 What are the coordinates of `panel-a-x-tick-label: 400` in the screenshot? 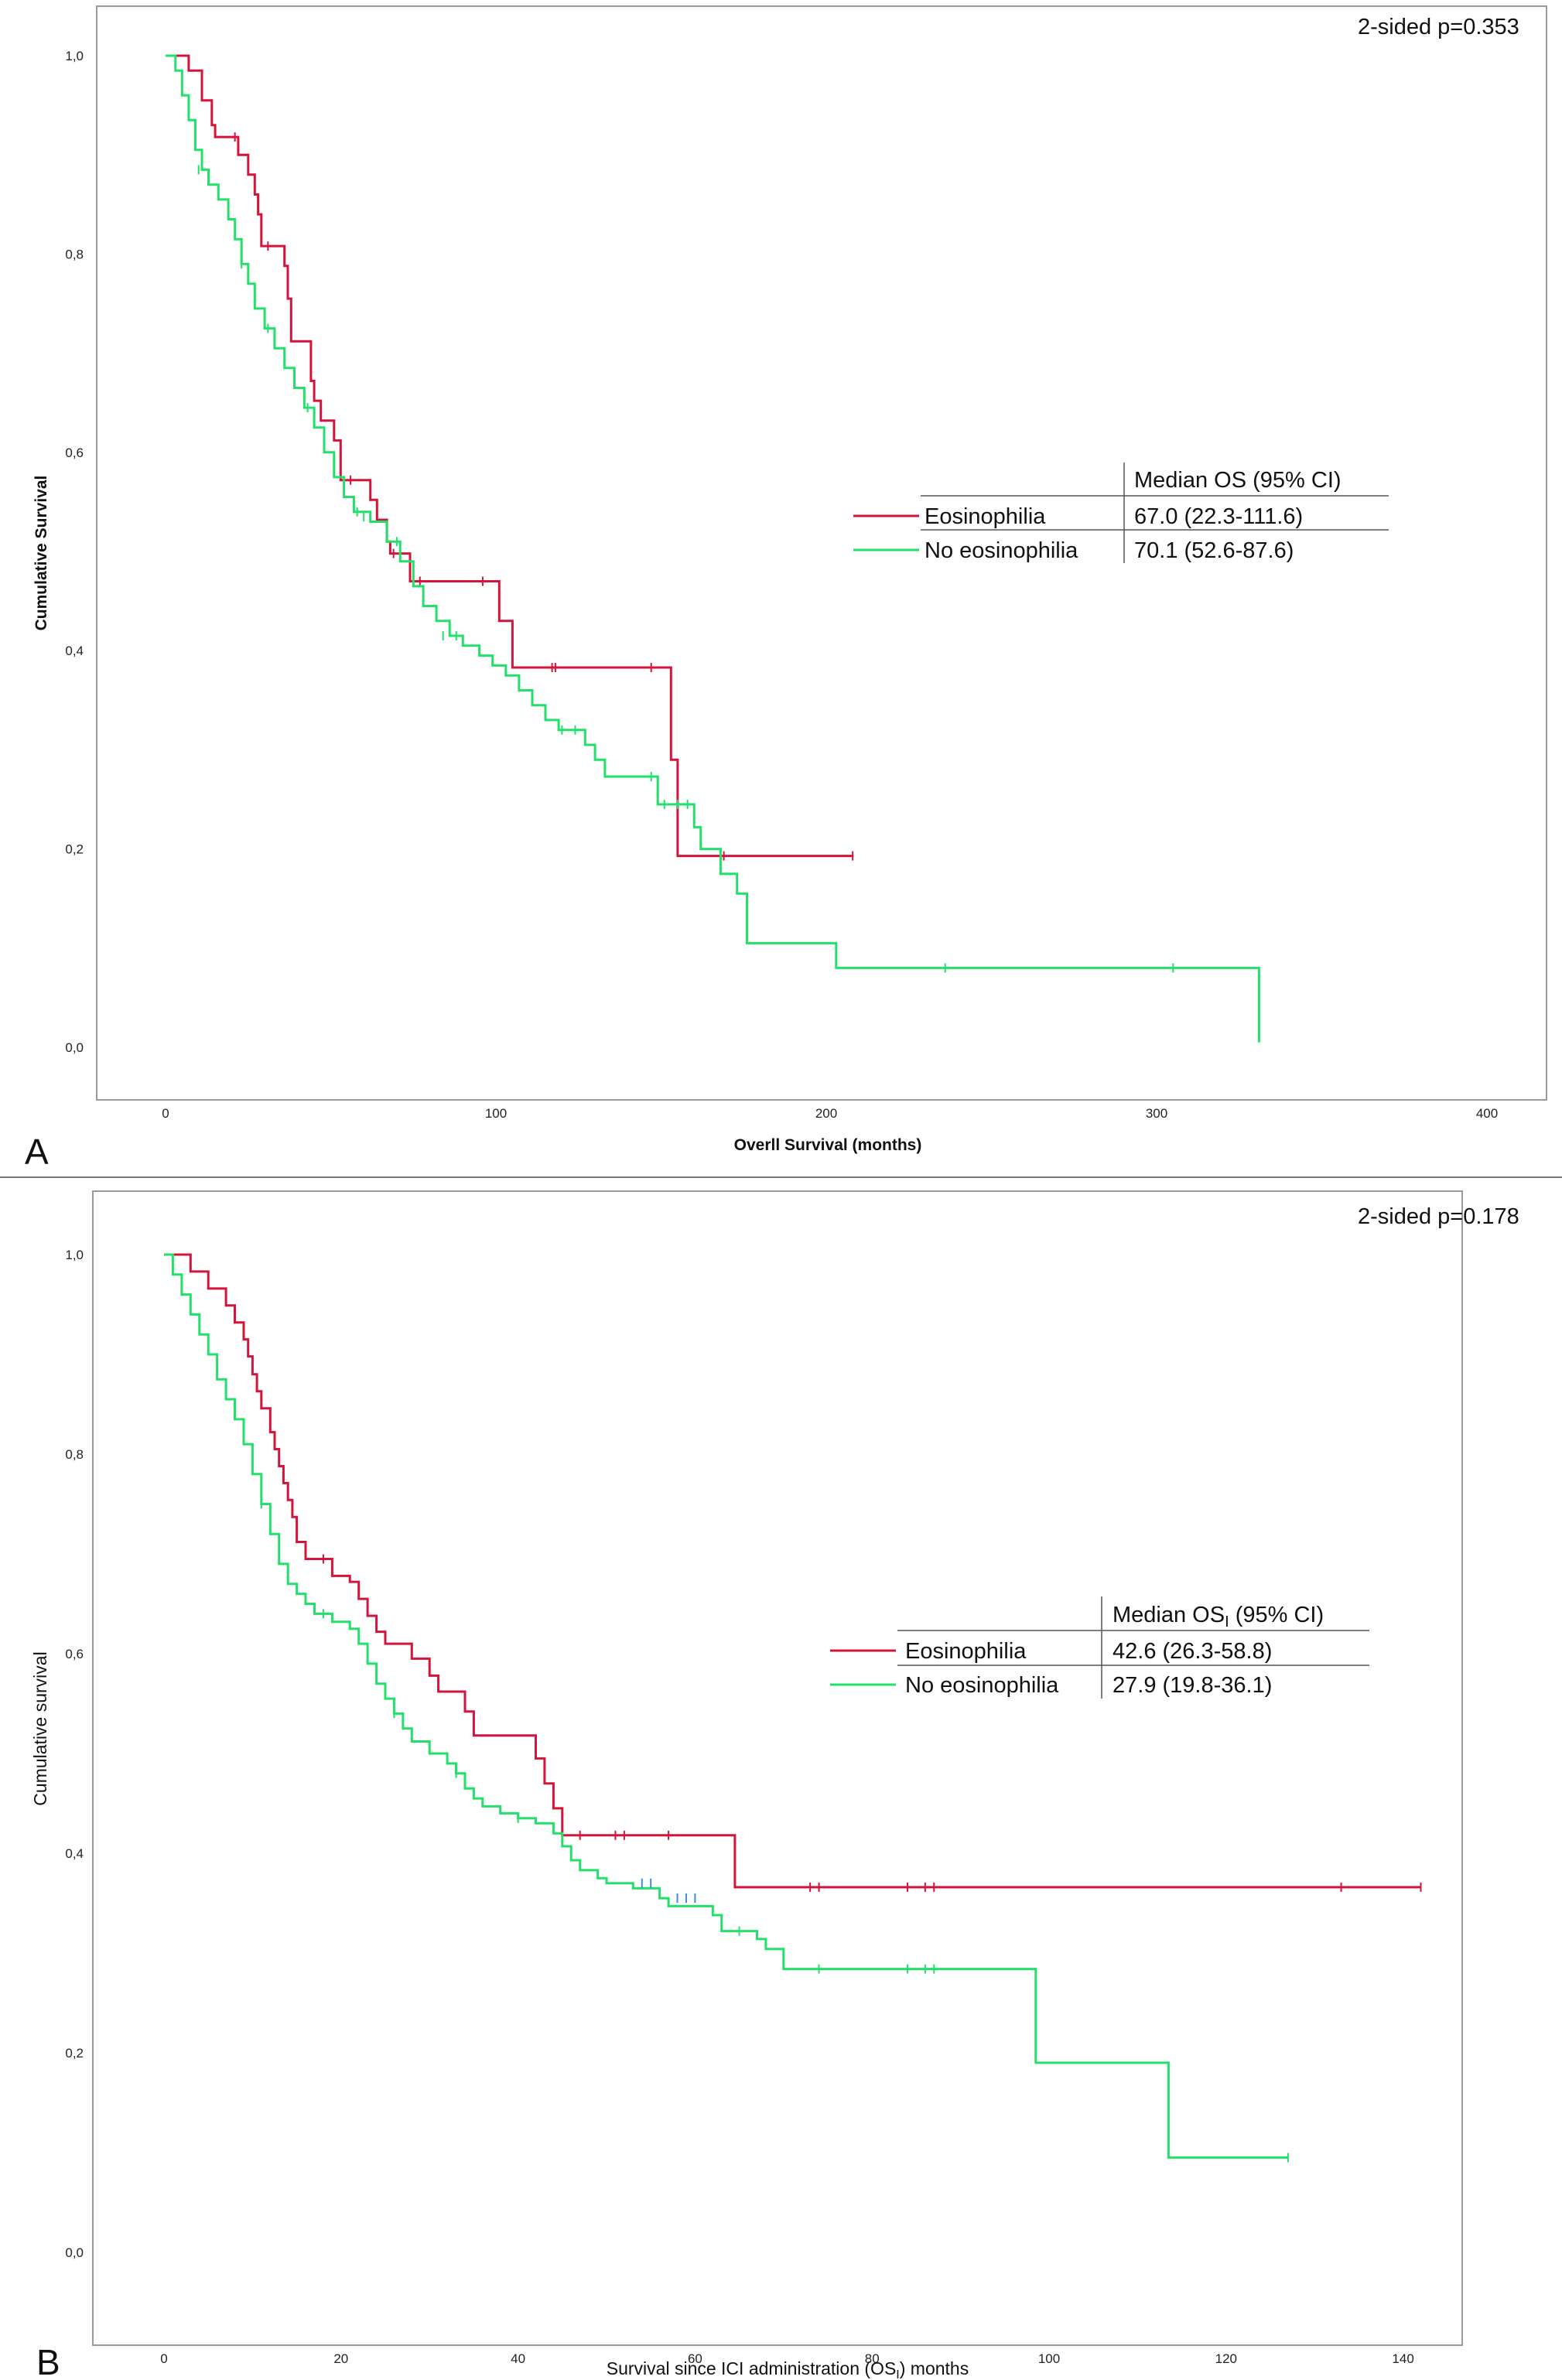 It's located at (1487, 1114).